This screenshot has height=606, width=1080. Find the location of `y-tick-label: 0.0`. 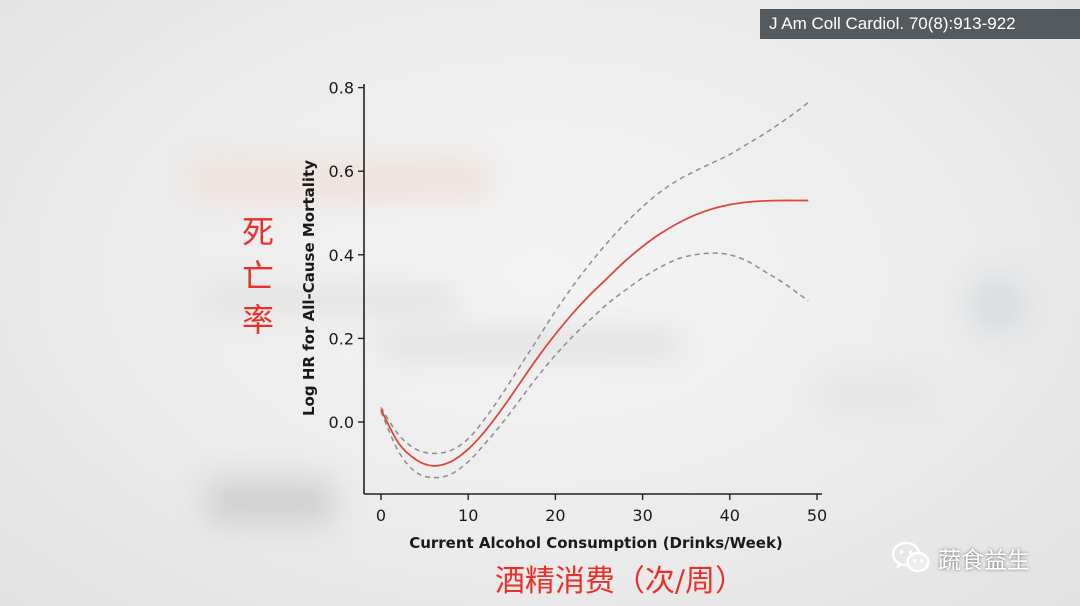

y-tick-label: 0.0 is located at coordinates (341, 422).